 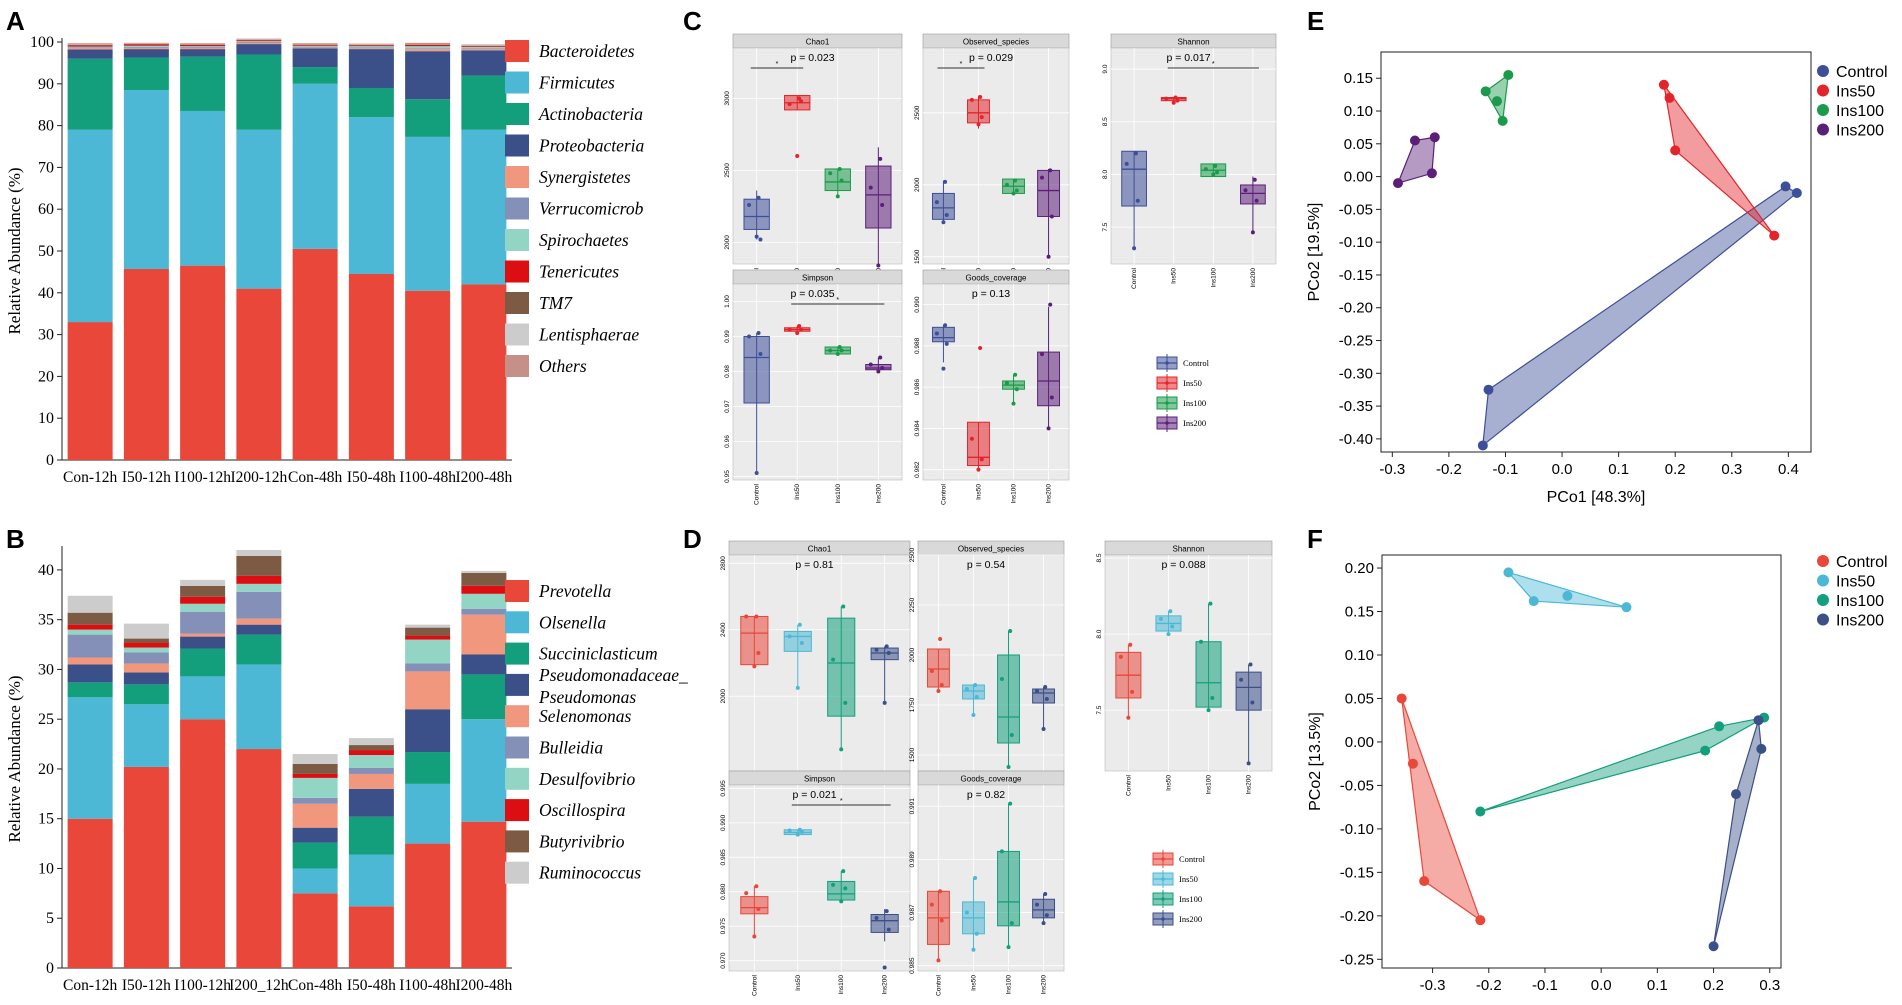 I want to click on D-facet-title: Observed_species, so click(x=991, y=549).